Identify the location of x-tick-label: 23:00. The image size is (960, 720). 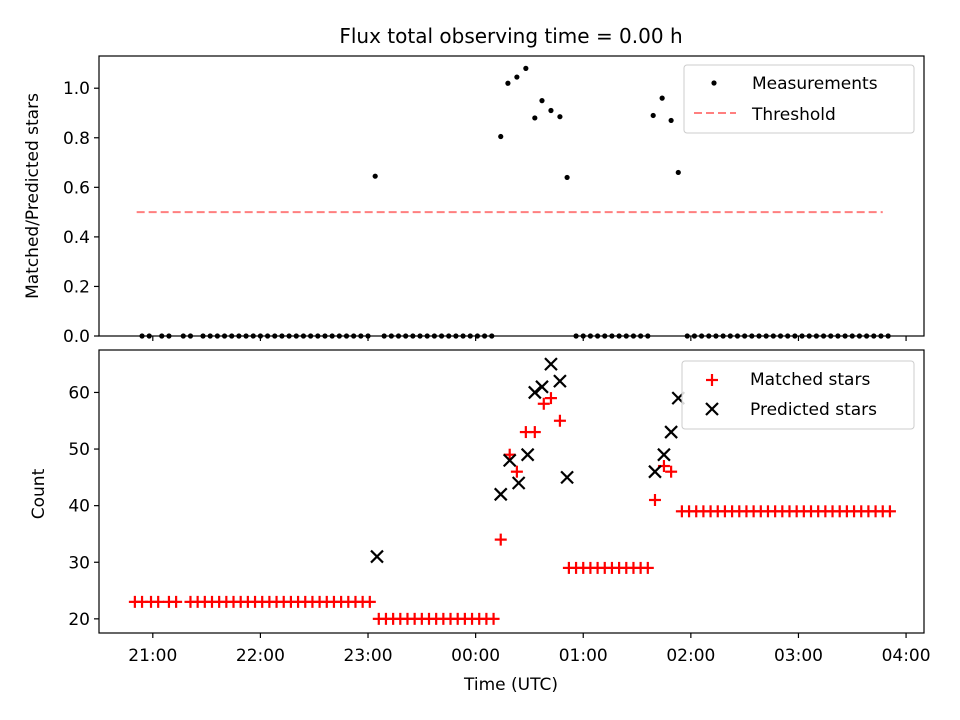
(368, 656).